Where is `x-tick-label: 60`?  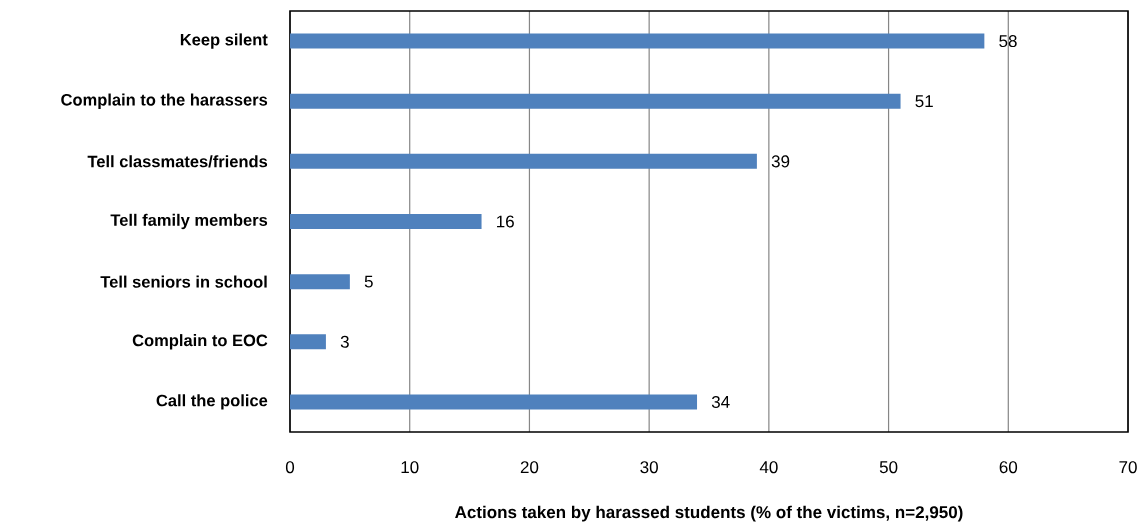
x-tick-label: 60 is located at coordinates (1008, 467).